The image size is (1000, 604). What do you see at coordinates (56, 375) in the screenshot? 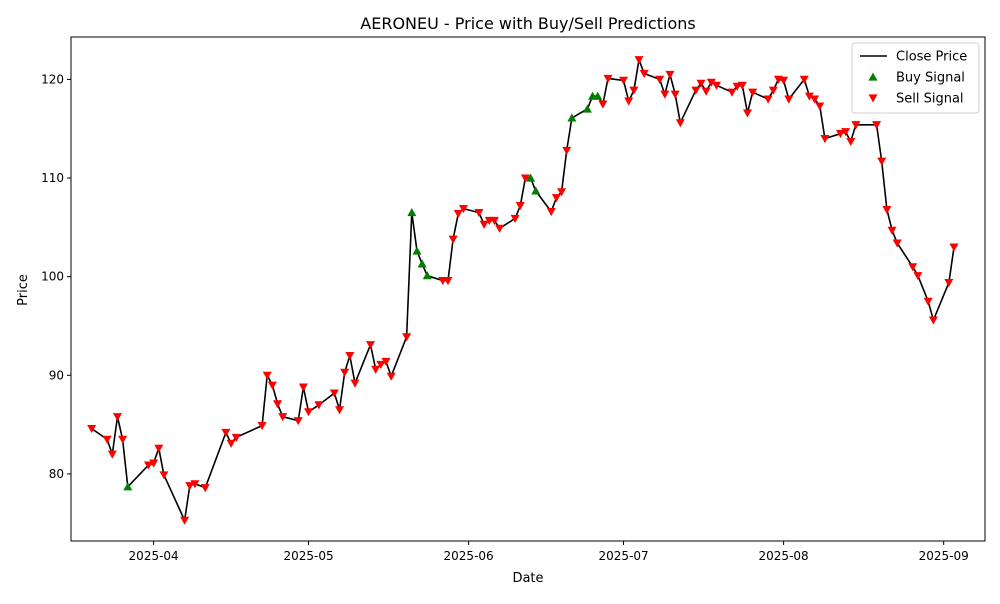
I see `y-tick-label: 90` at bounding box center [56, 375].